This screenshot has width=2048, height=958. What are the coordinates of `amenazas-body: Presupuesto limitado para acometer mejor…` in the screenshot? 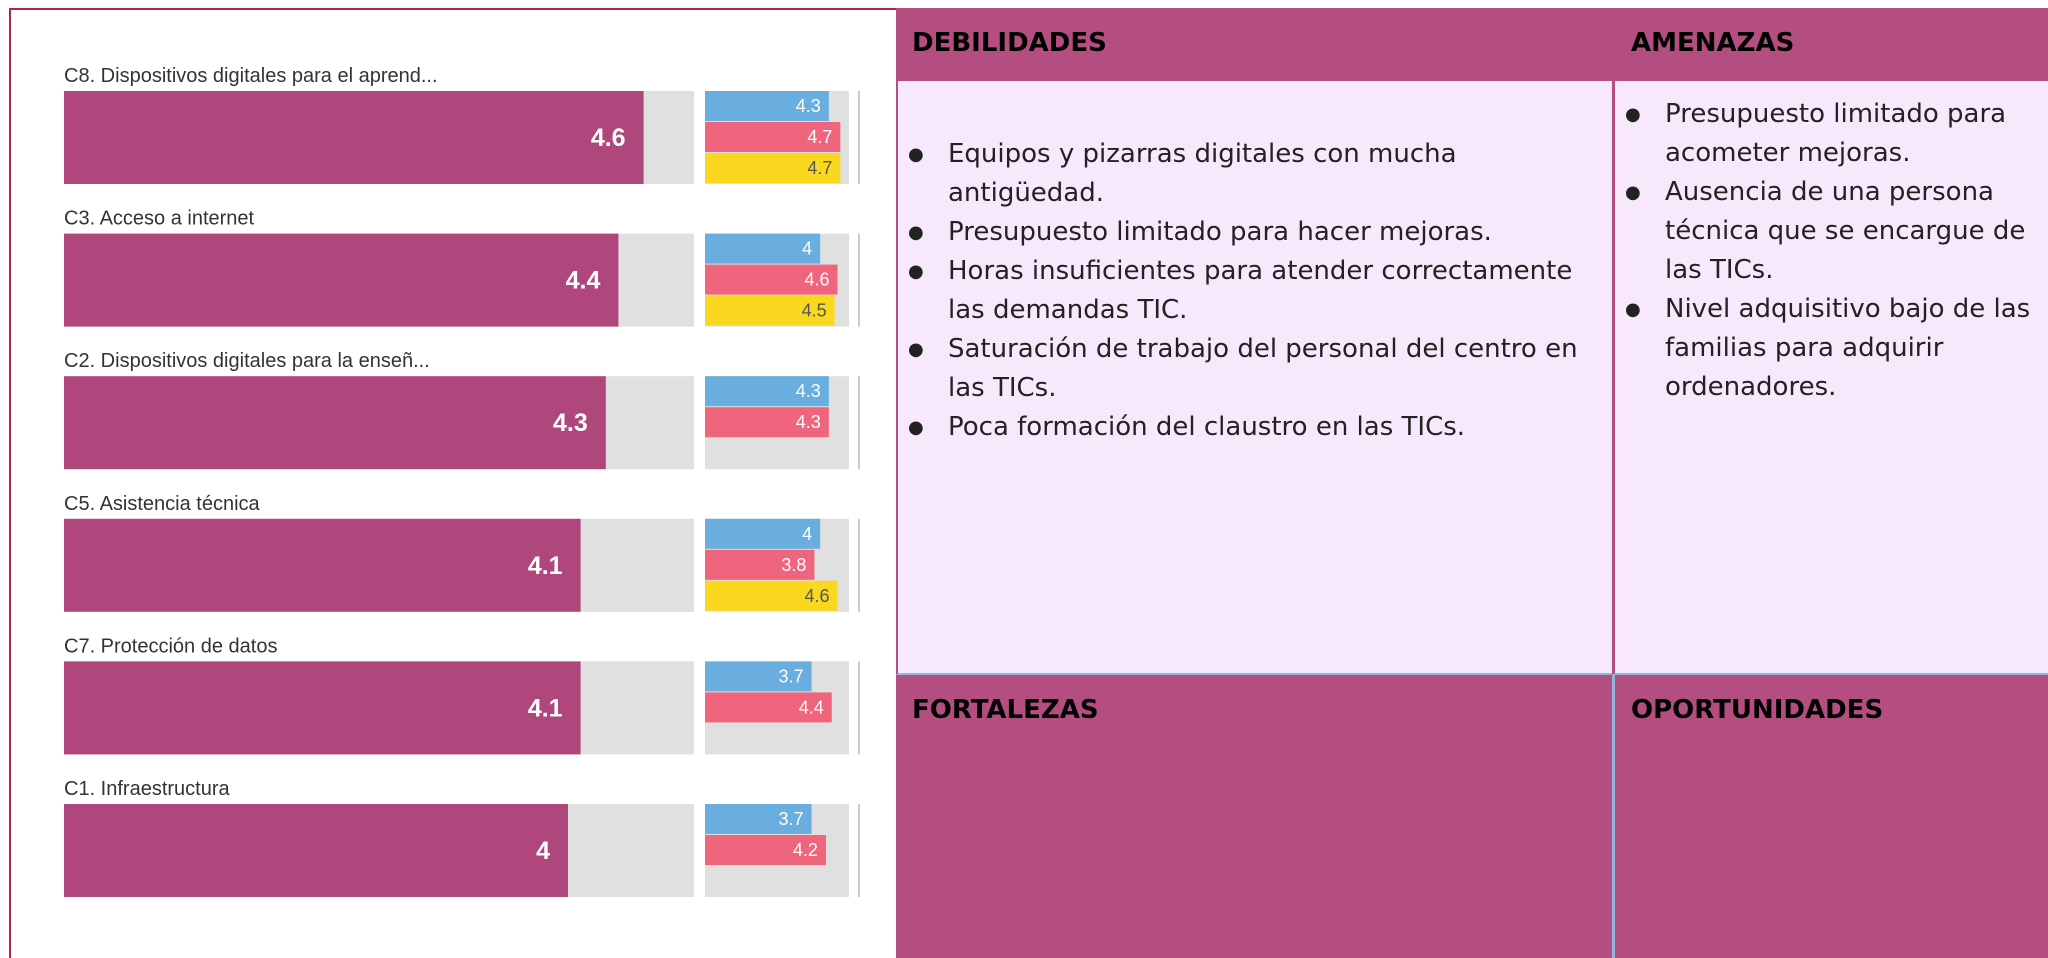 It's located at (1830, 378).